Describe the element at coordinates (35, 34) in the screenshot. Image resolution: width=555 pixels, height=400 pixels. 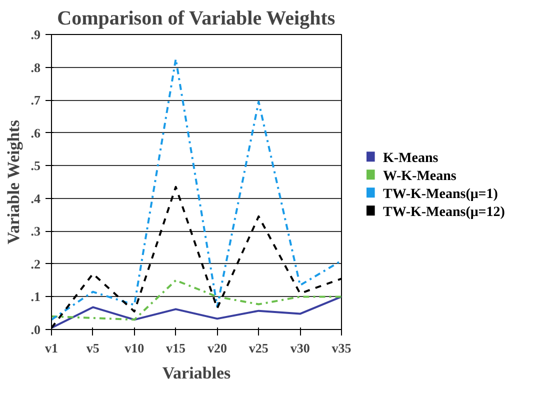
I see `y-tick-label: .9` at that location.